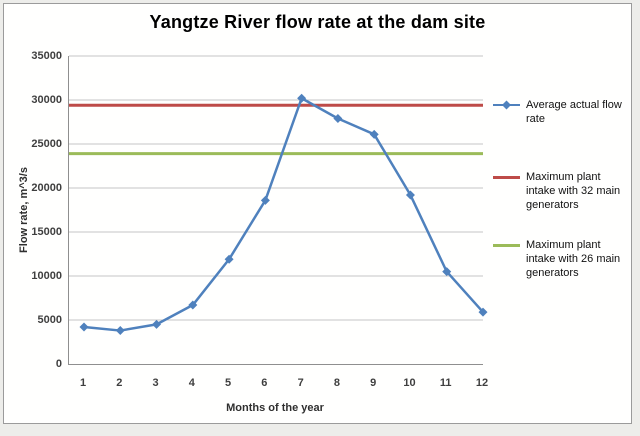 Image resolution: width=640 pixels, height=436 pixels. Describe the element at coordinates (46, 276) in the screenshot. I see `y-tick-label: 10000` at that location.